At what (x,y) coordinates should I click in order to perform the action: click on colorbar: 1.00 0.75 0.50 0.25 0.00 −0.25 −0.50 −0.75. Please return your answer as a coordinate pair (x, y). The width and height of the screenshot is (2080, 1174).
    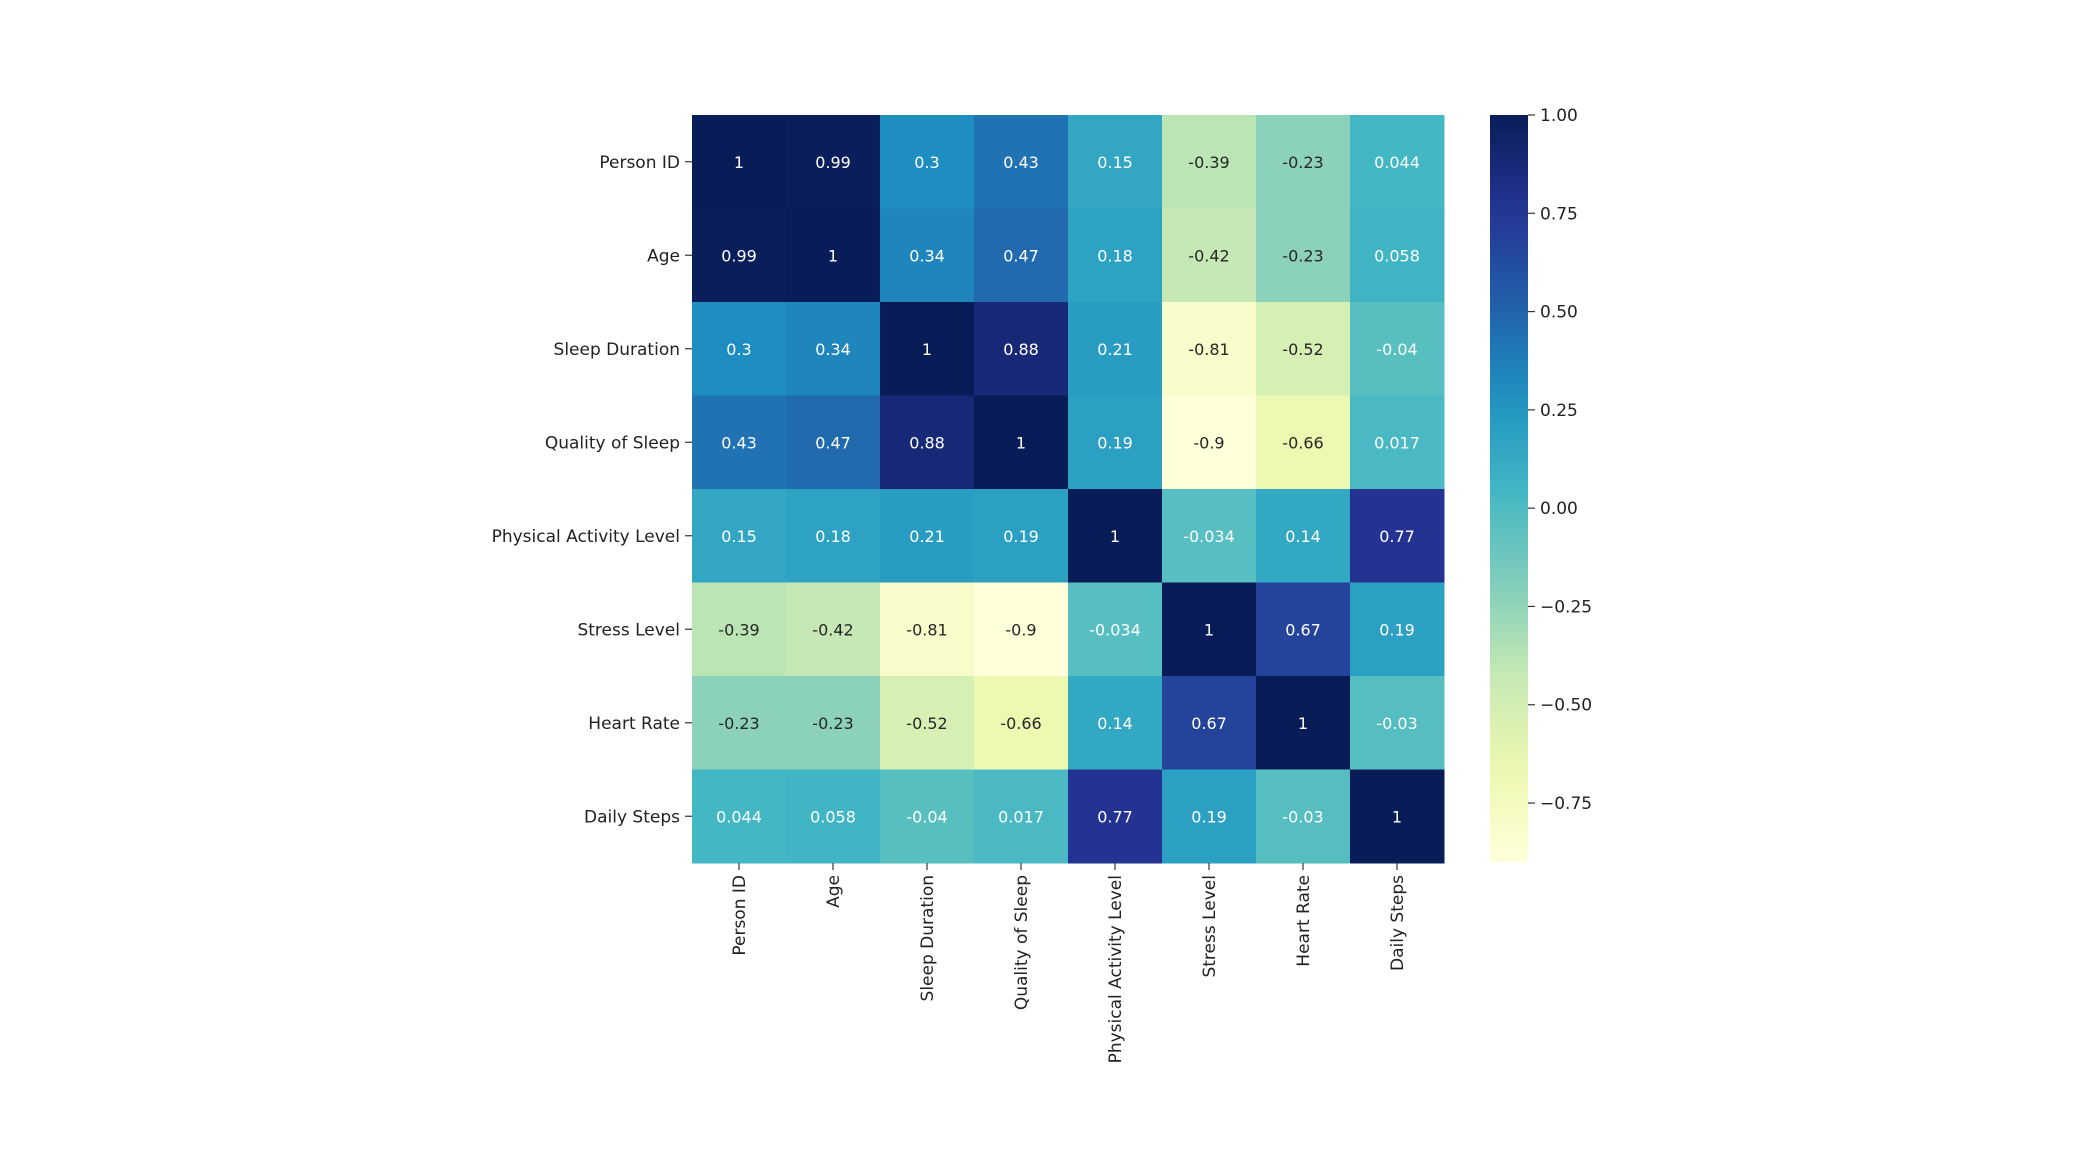
    Looking at the image, I should click on (1541, 484).